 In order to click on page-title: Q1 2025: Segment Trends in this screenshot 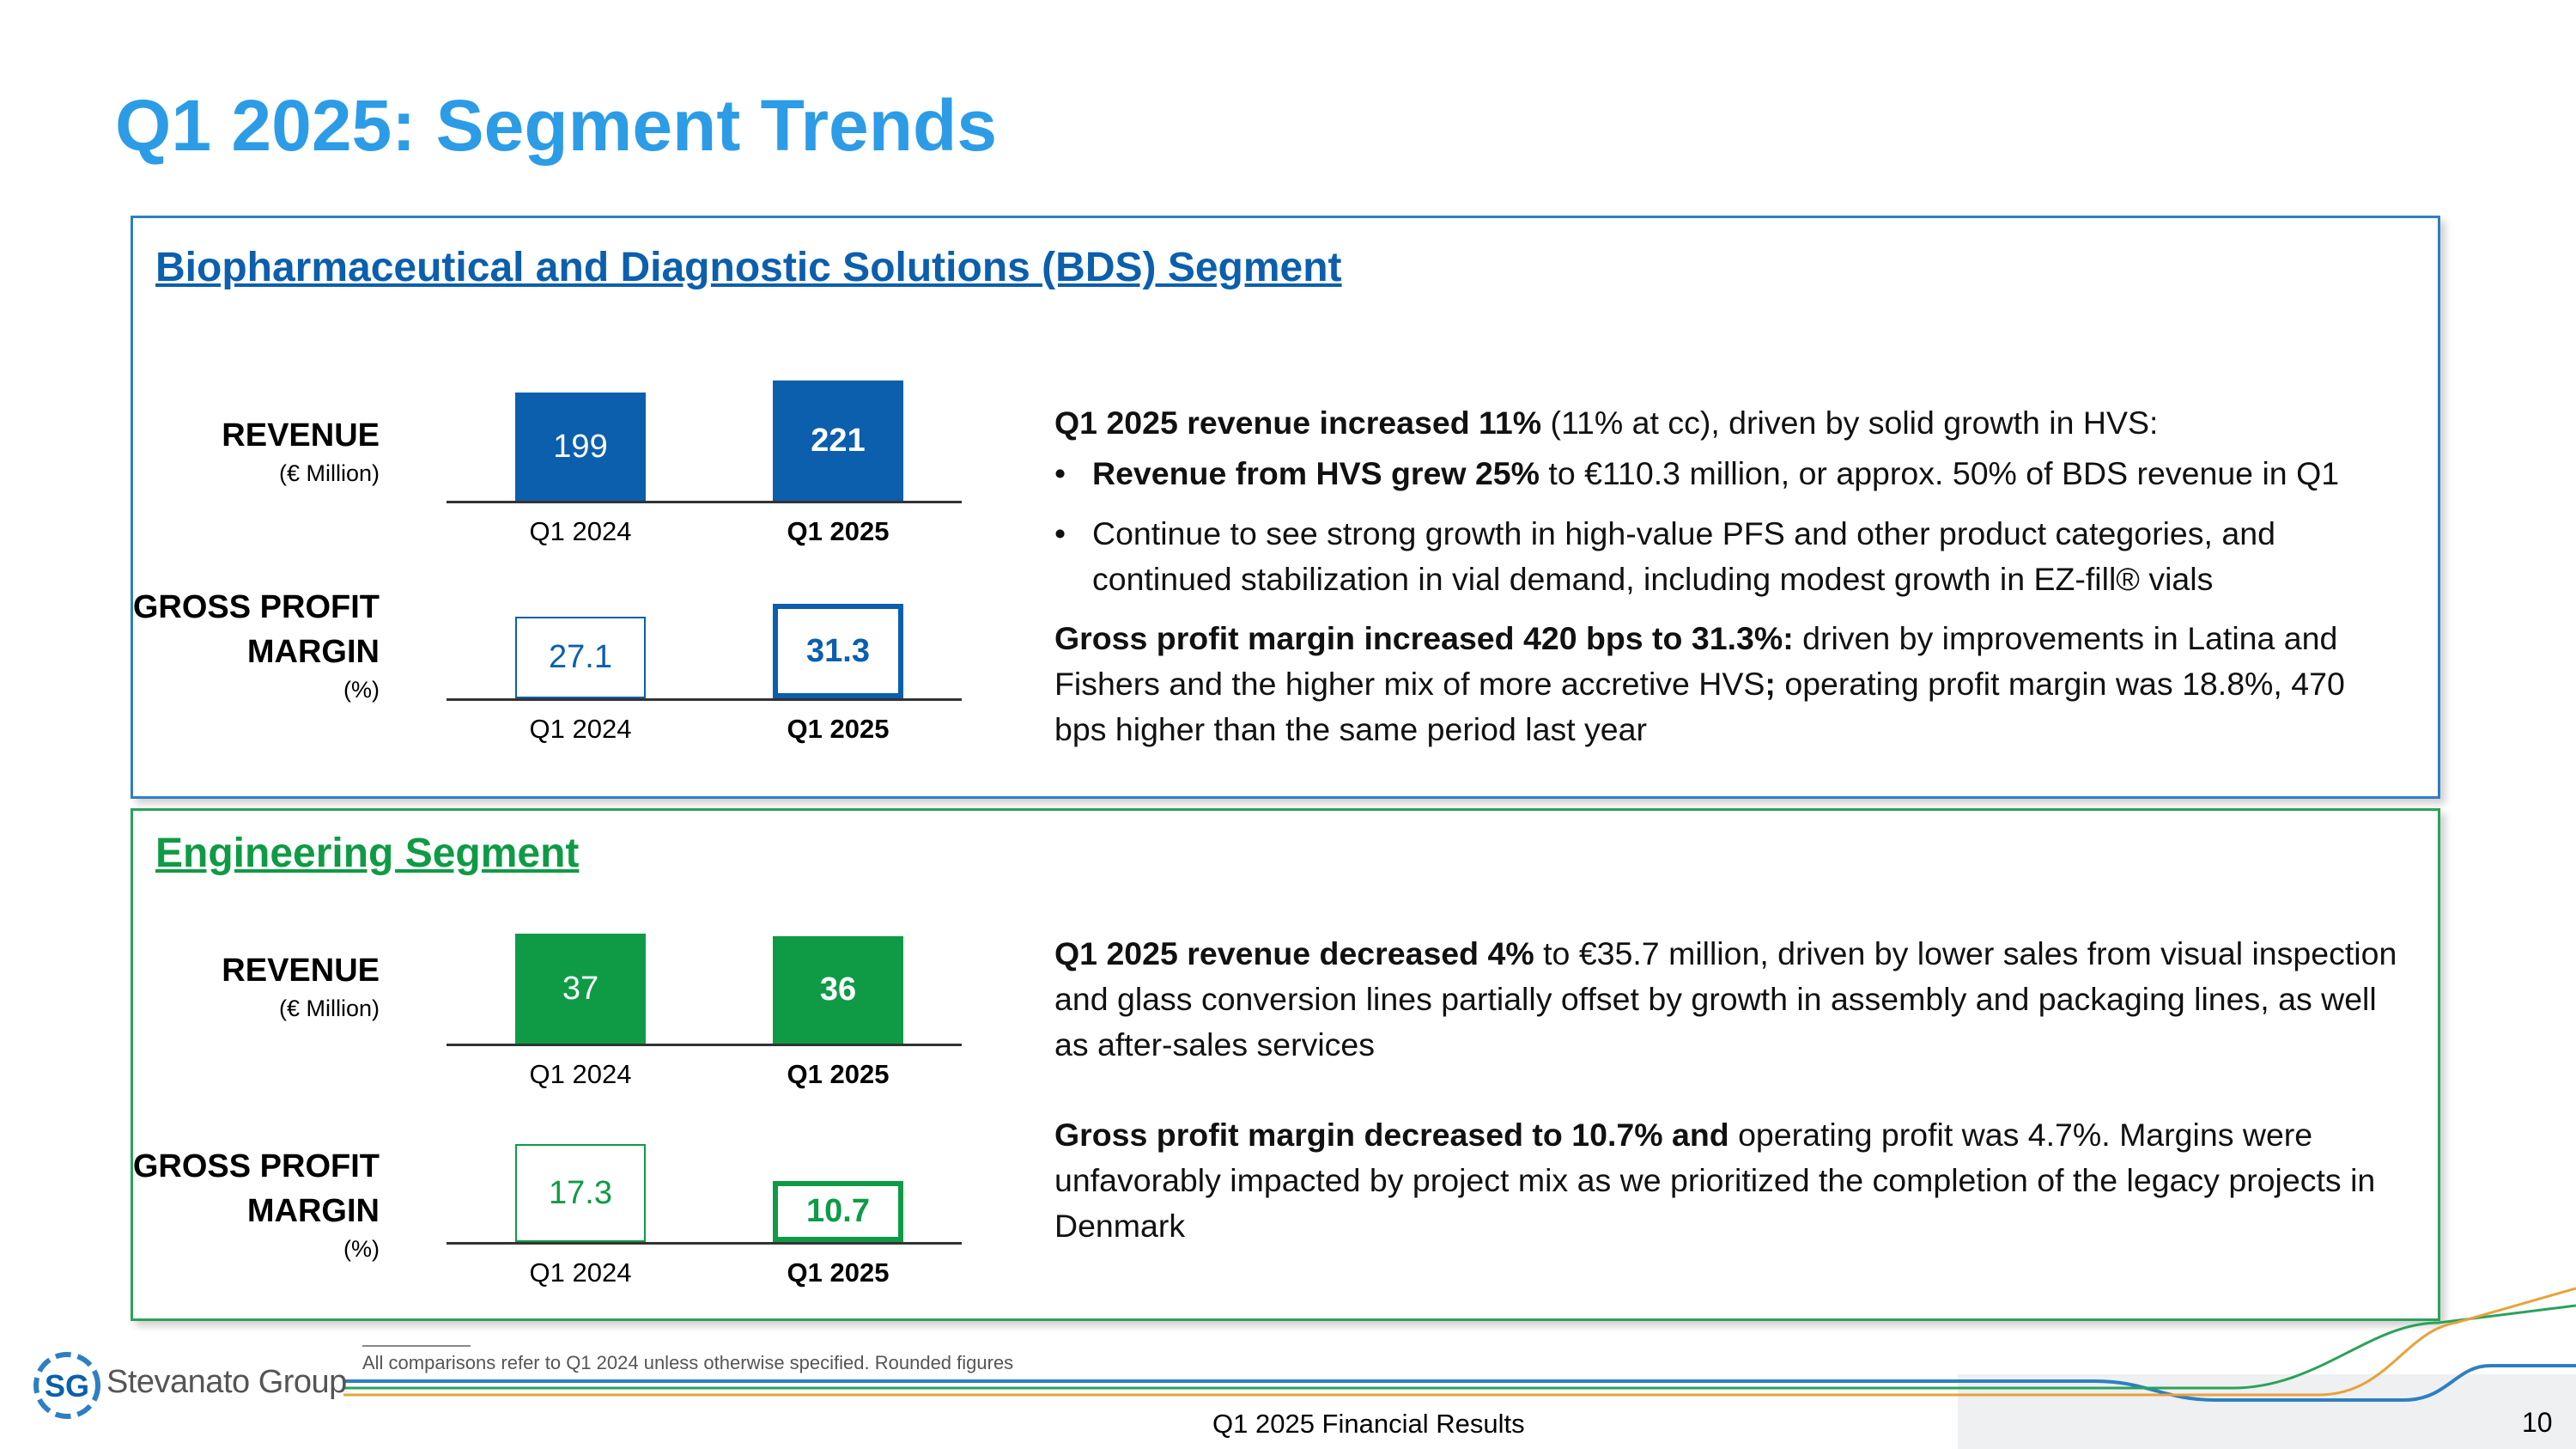, I will do `click(556, 125)`.